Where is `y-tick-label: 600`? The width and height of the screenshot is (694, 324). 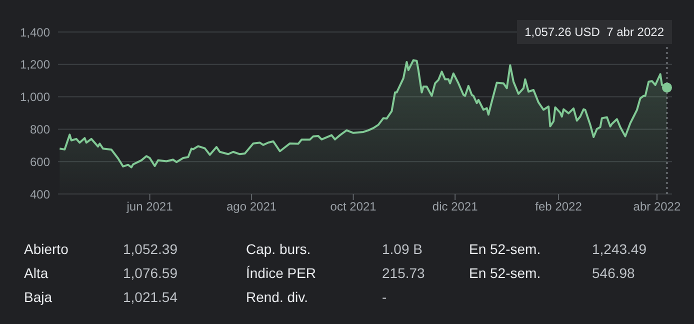
y-tick-label: 600 is located at coordinates (40, 161).